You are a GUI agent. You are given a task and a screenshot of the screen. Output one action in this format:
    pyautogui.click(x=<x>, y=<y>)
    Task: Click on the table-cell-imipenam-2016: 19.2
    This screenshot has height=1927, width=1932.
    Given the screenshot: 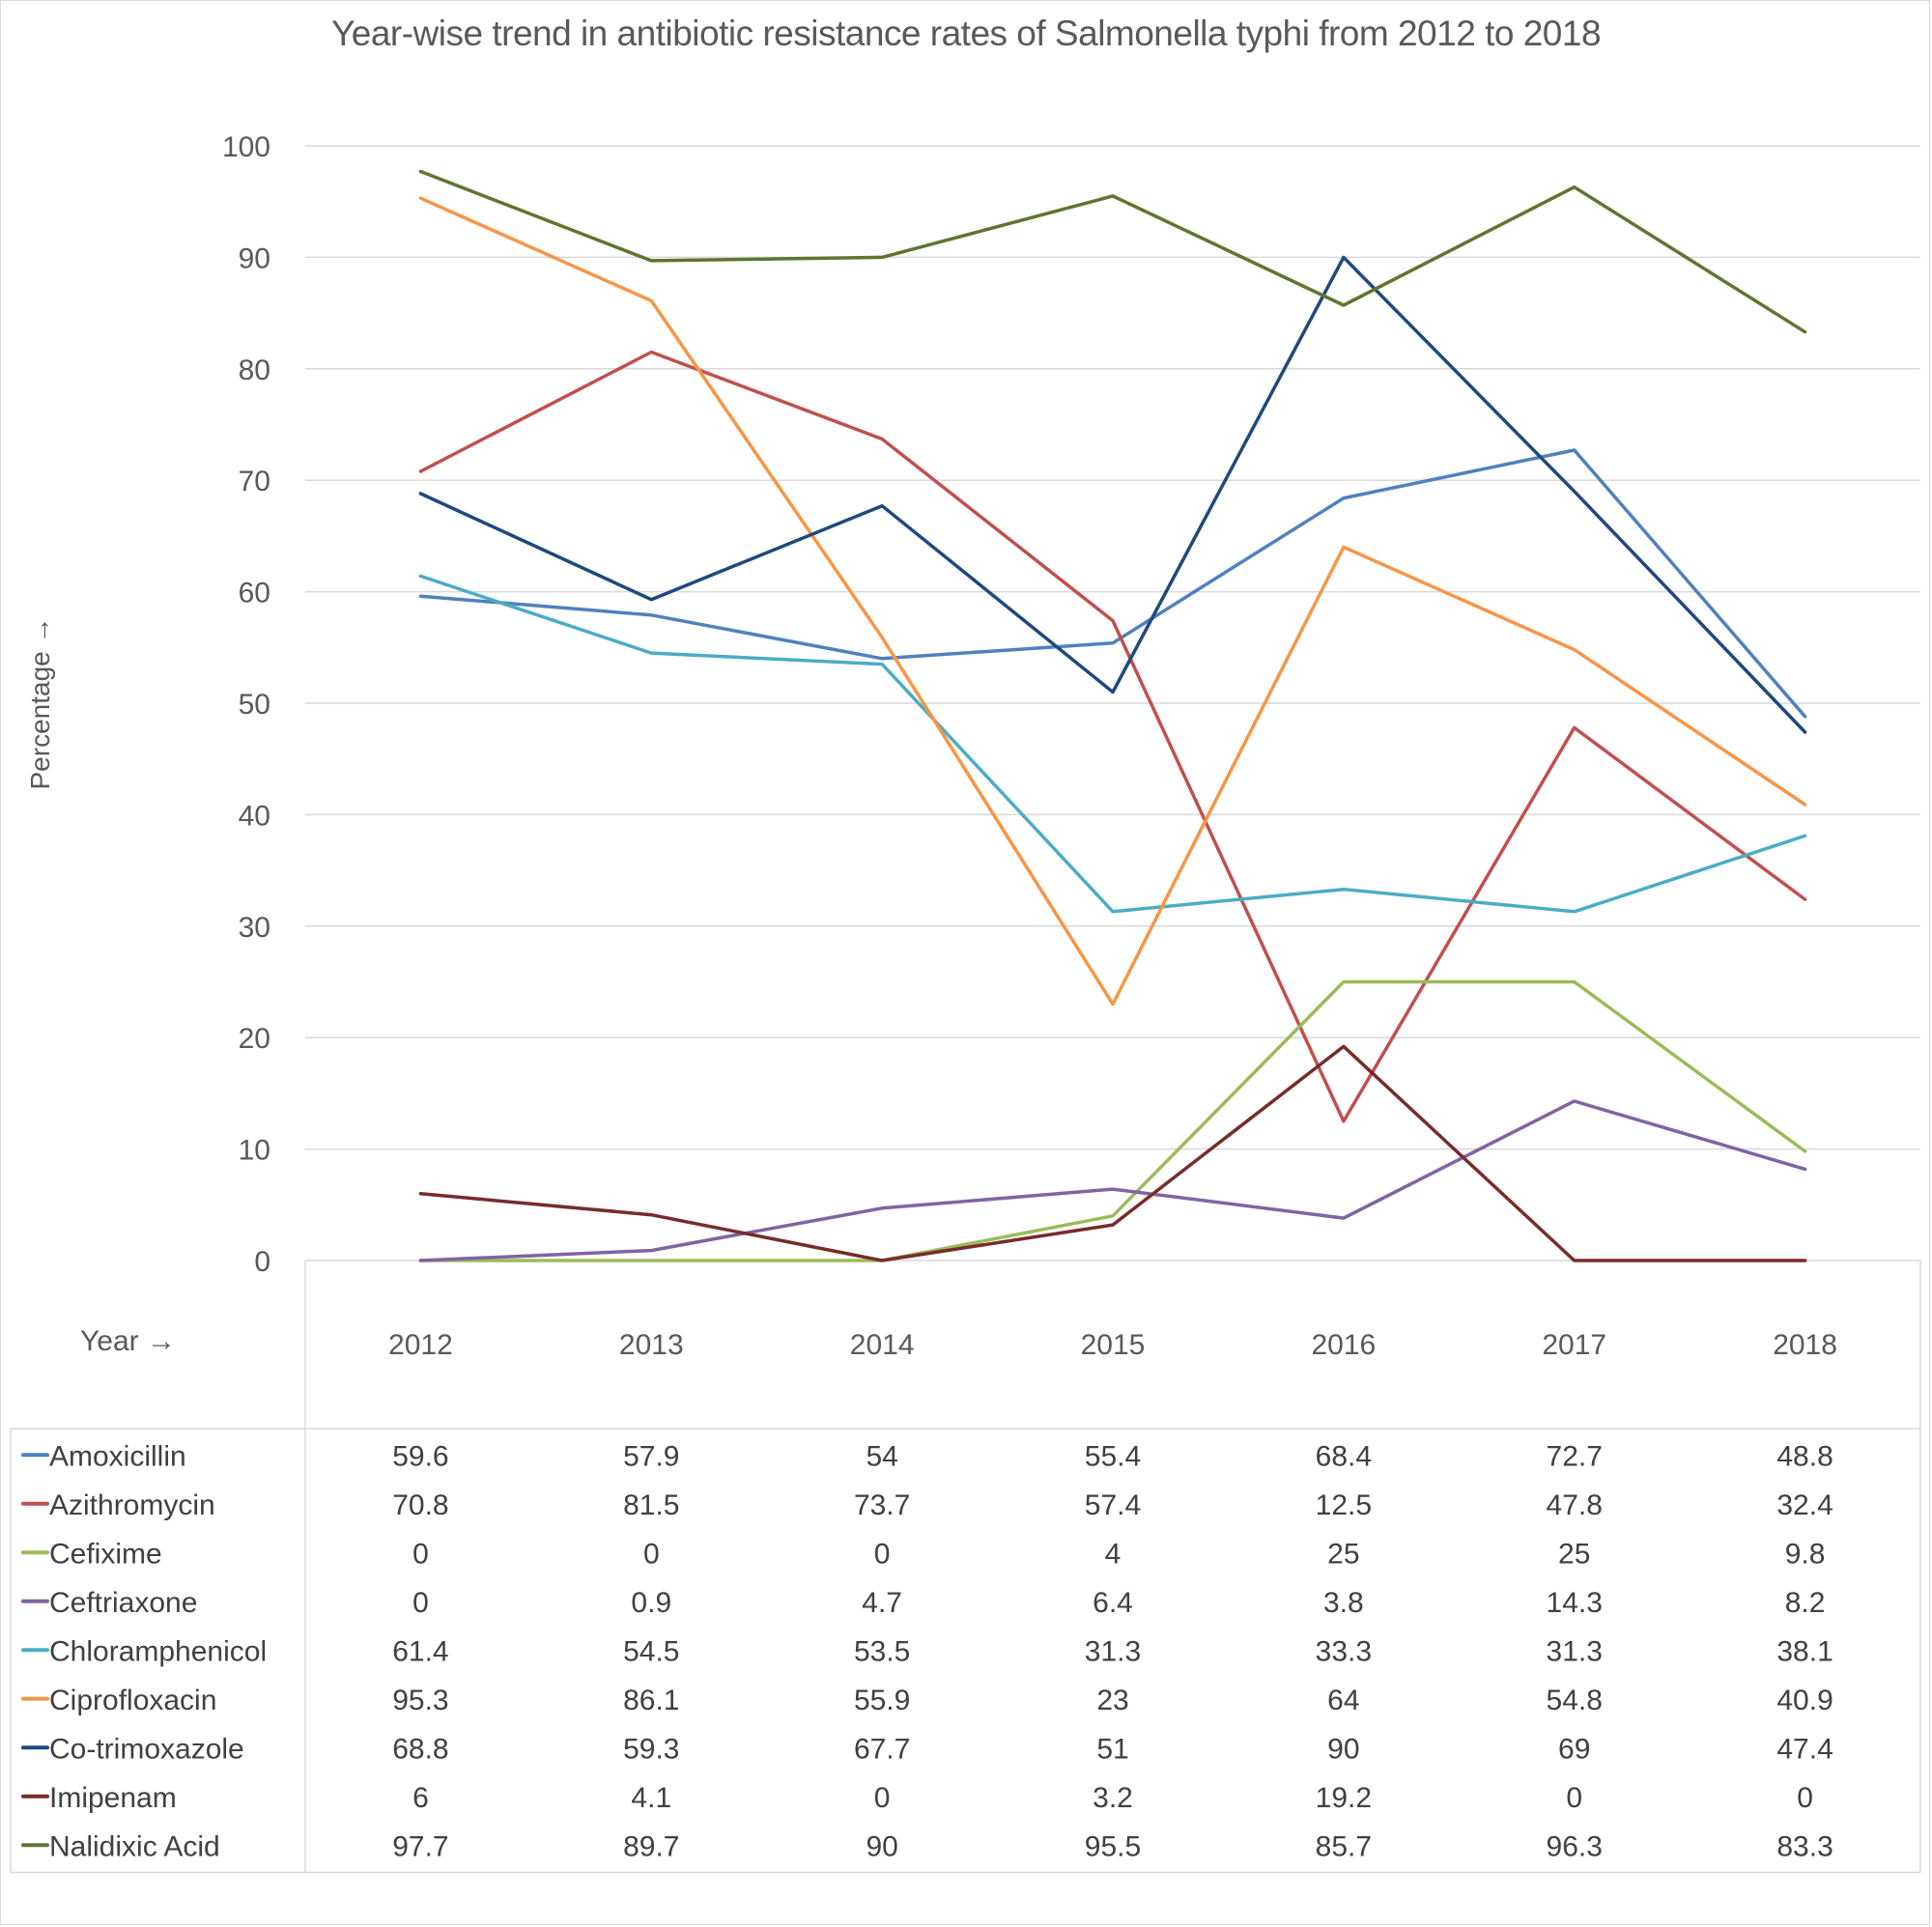 What is the action you would take?
    pyautogui.click(x=1344, y=1798)
    